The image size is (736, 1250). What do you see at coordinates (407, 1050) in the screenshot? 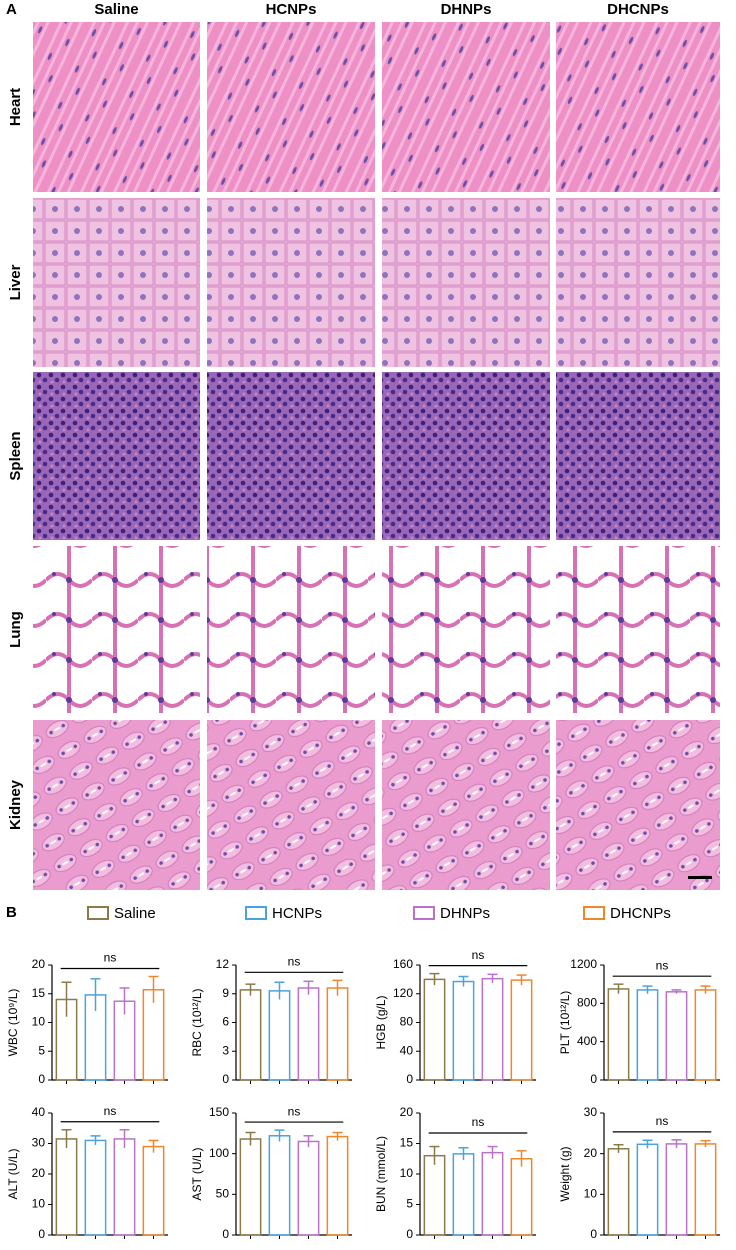
I see `y-tick-label: 40` at bounding box center [407, 1050].